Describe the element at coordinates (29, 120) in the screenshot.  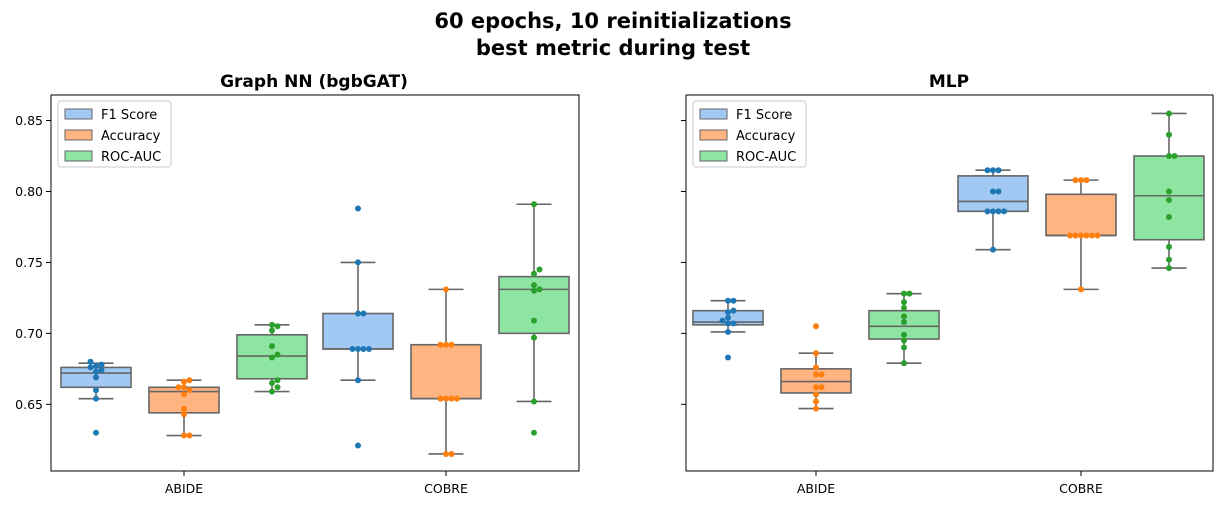
I see `y-tick-label: 0.85` at that location.